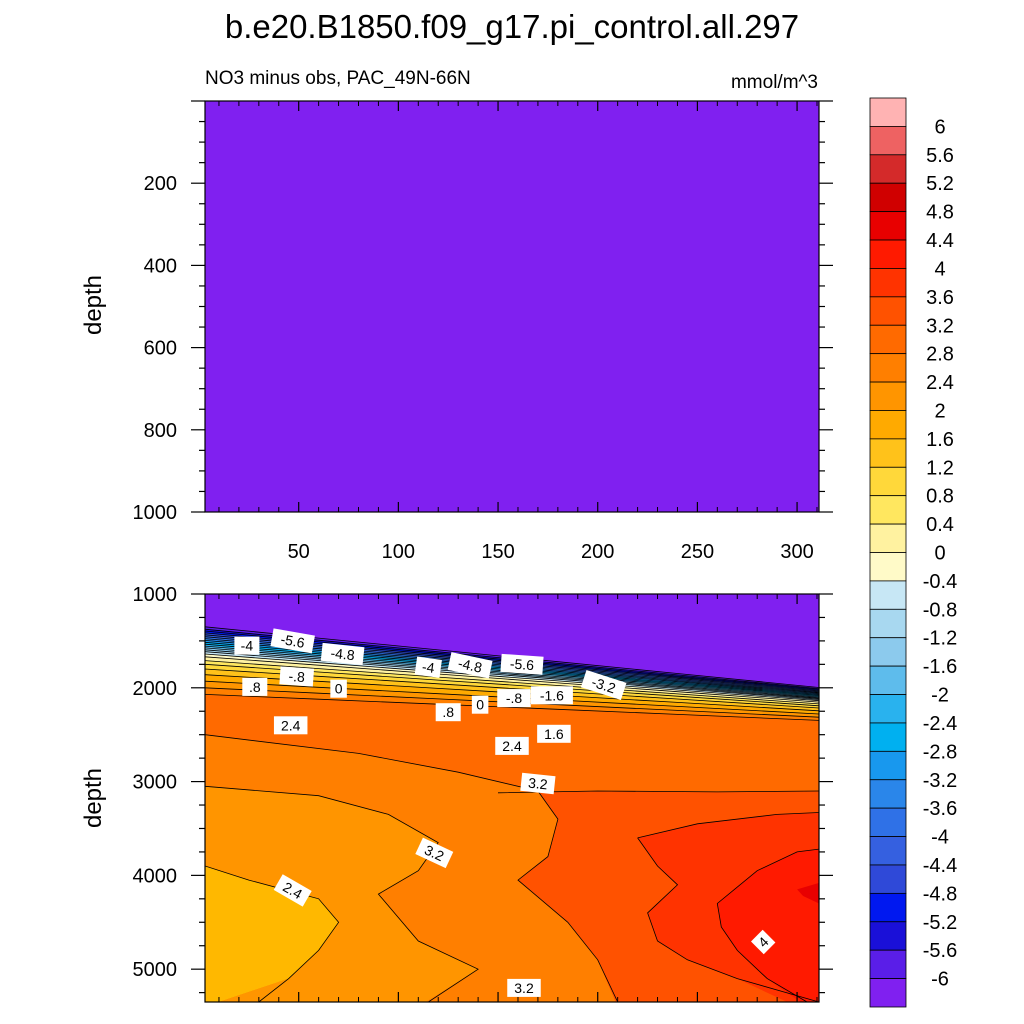 The width and height of the screenshot is (1024, 1024). What do you see at coordinates (940, 525) in the screenshot?
I see `colorbar-label: 0.4` at bounding box center [940, 525].